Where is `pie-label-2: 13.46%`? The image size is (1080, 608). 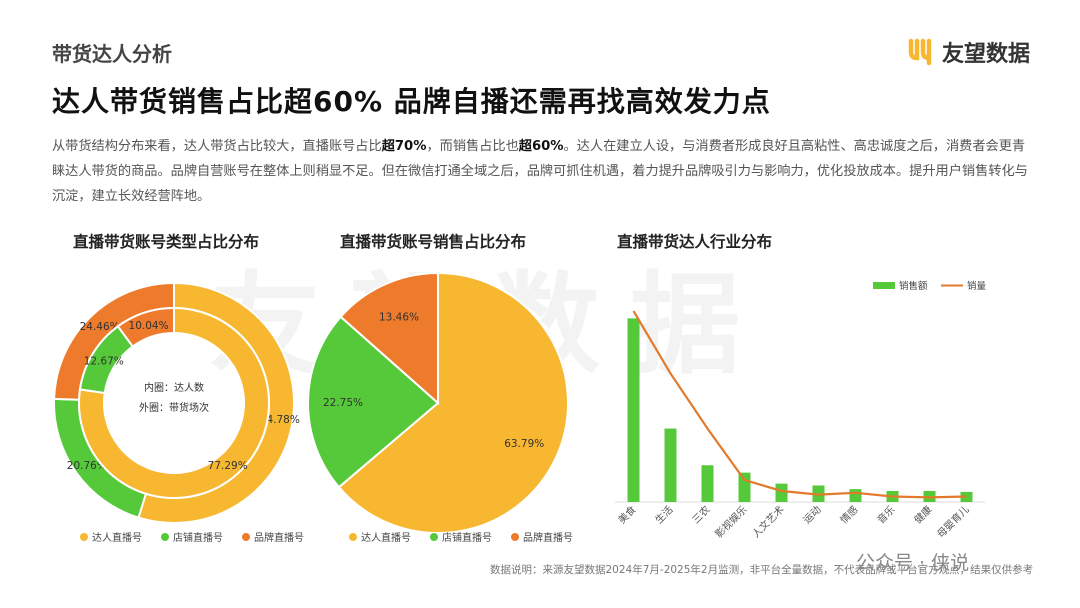 pie-label-2: 13.46% is located at coordinates (399, 317).